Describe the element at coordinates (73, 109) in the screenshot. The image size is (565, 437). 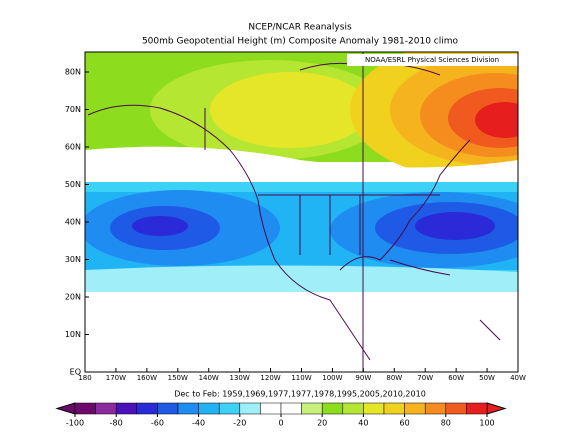
I see `latitude-label: 70N` at that location.